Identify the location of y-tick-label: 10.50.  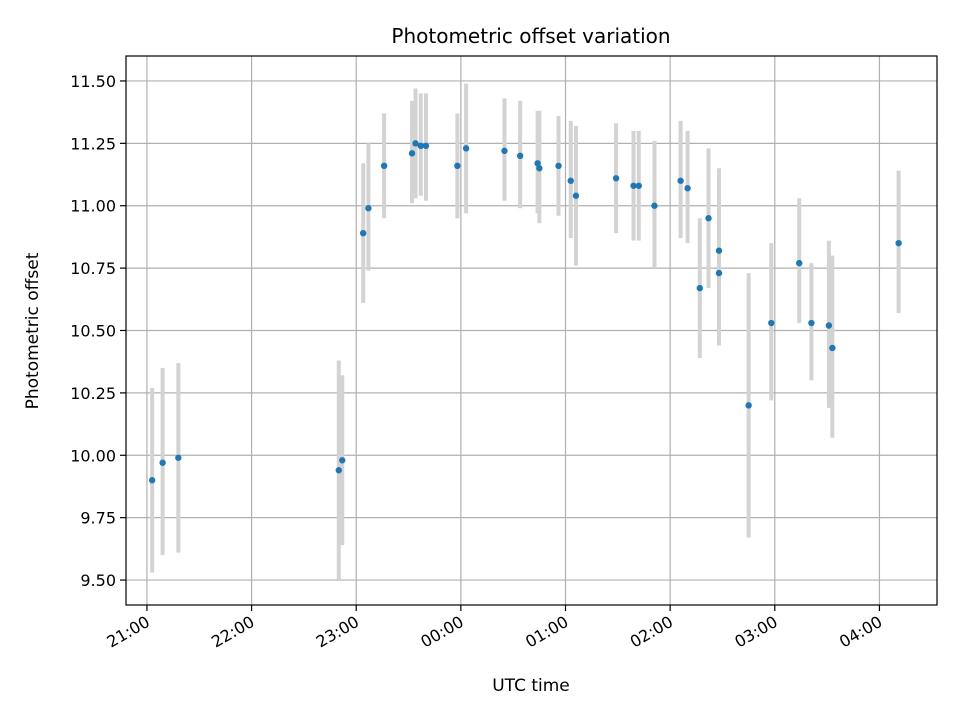
(93, 331).